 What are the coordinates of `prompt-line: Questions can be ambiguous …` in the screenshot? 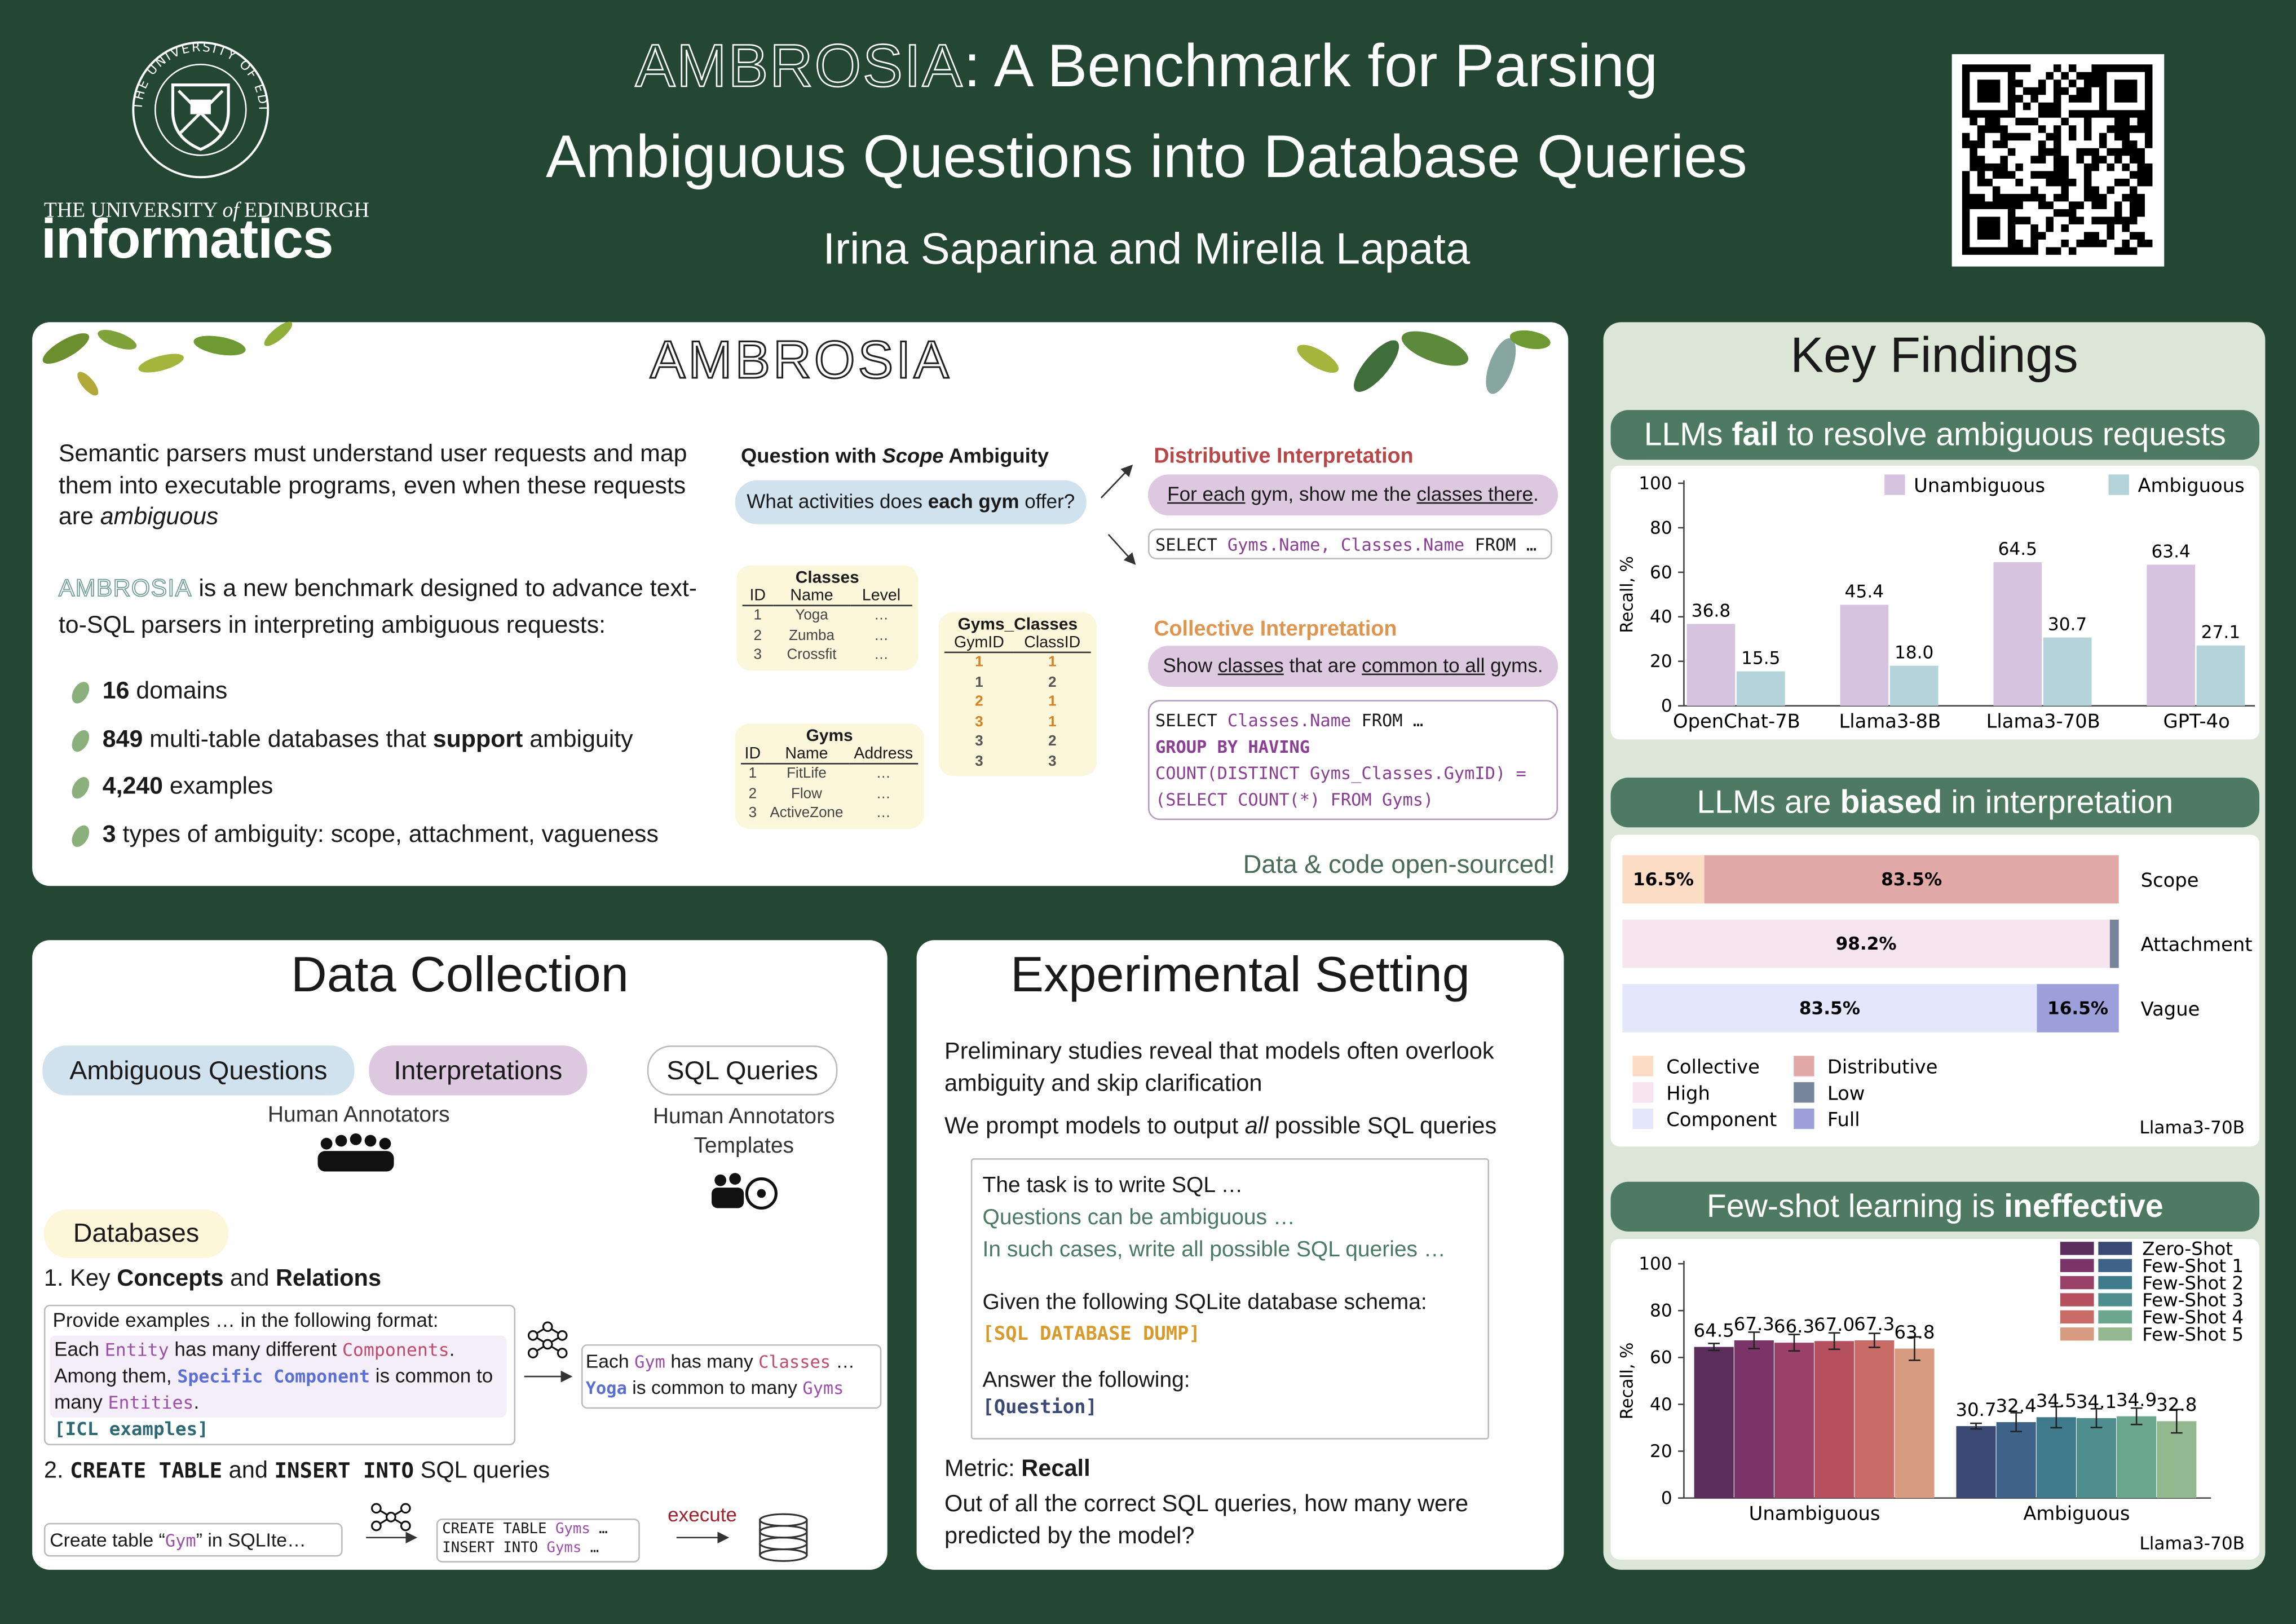 It's located at (1138, 1217).